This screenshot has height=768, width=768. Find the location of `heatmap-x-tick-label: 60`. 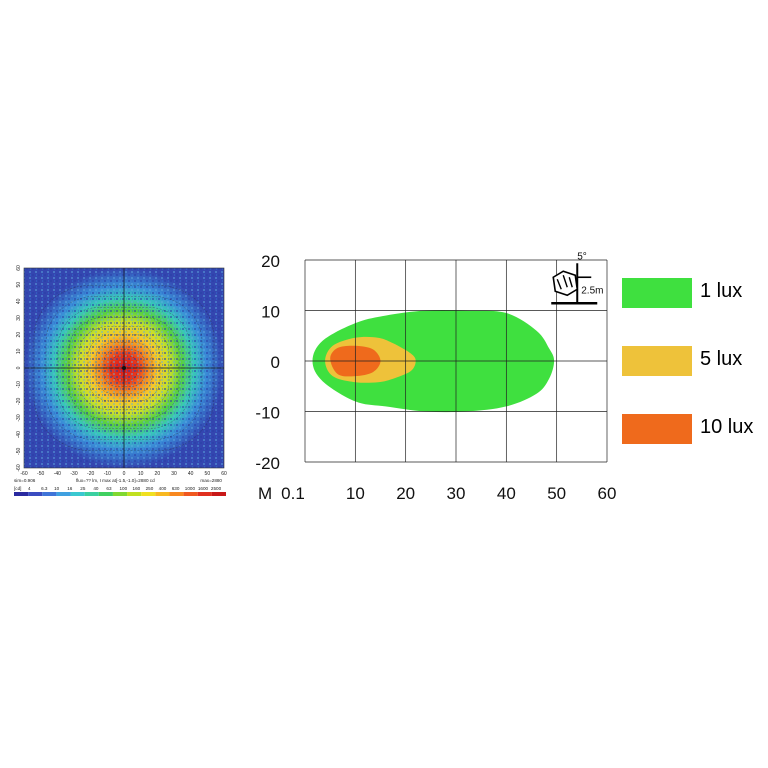

heatmap-x-tick-label: 60 is located at coordinates (224, 474).